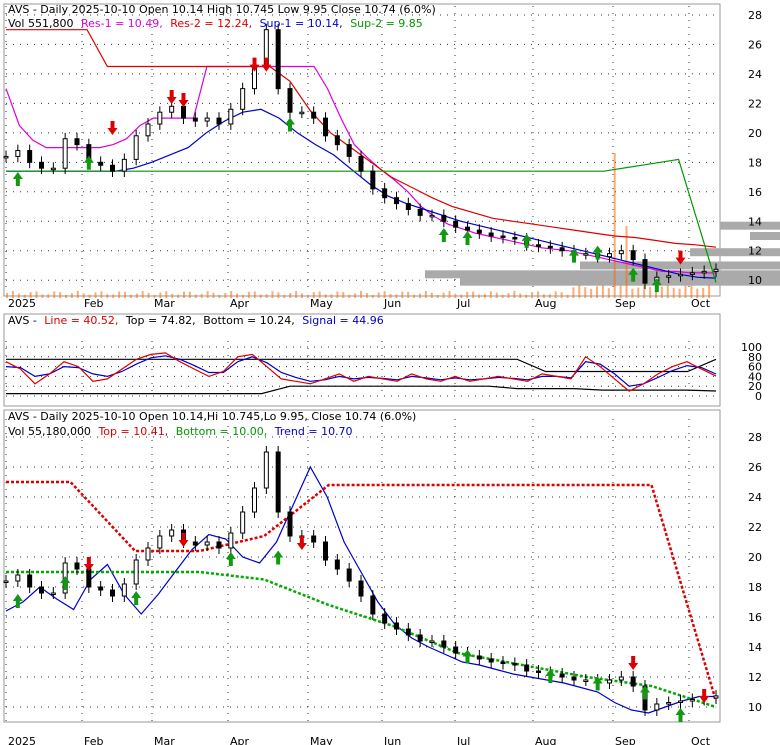 Image resolution: width=780 pixels, height=745 pixels. What do you see at coordinates (40, 23) in the screenshot?
I see `top-vol: Vol 551,800` at bounding box center [40, 23].